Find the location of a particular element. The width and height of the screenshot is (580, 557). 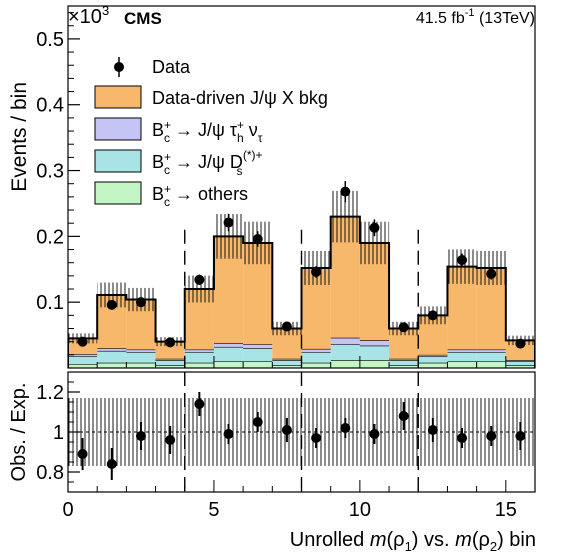

legend-item-bkg: Data-driven J/ψ X bkg is located at coordinates (211, 97).